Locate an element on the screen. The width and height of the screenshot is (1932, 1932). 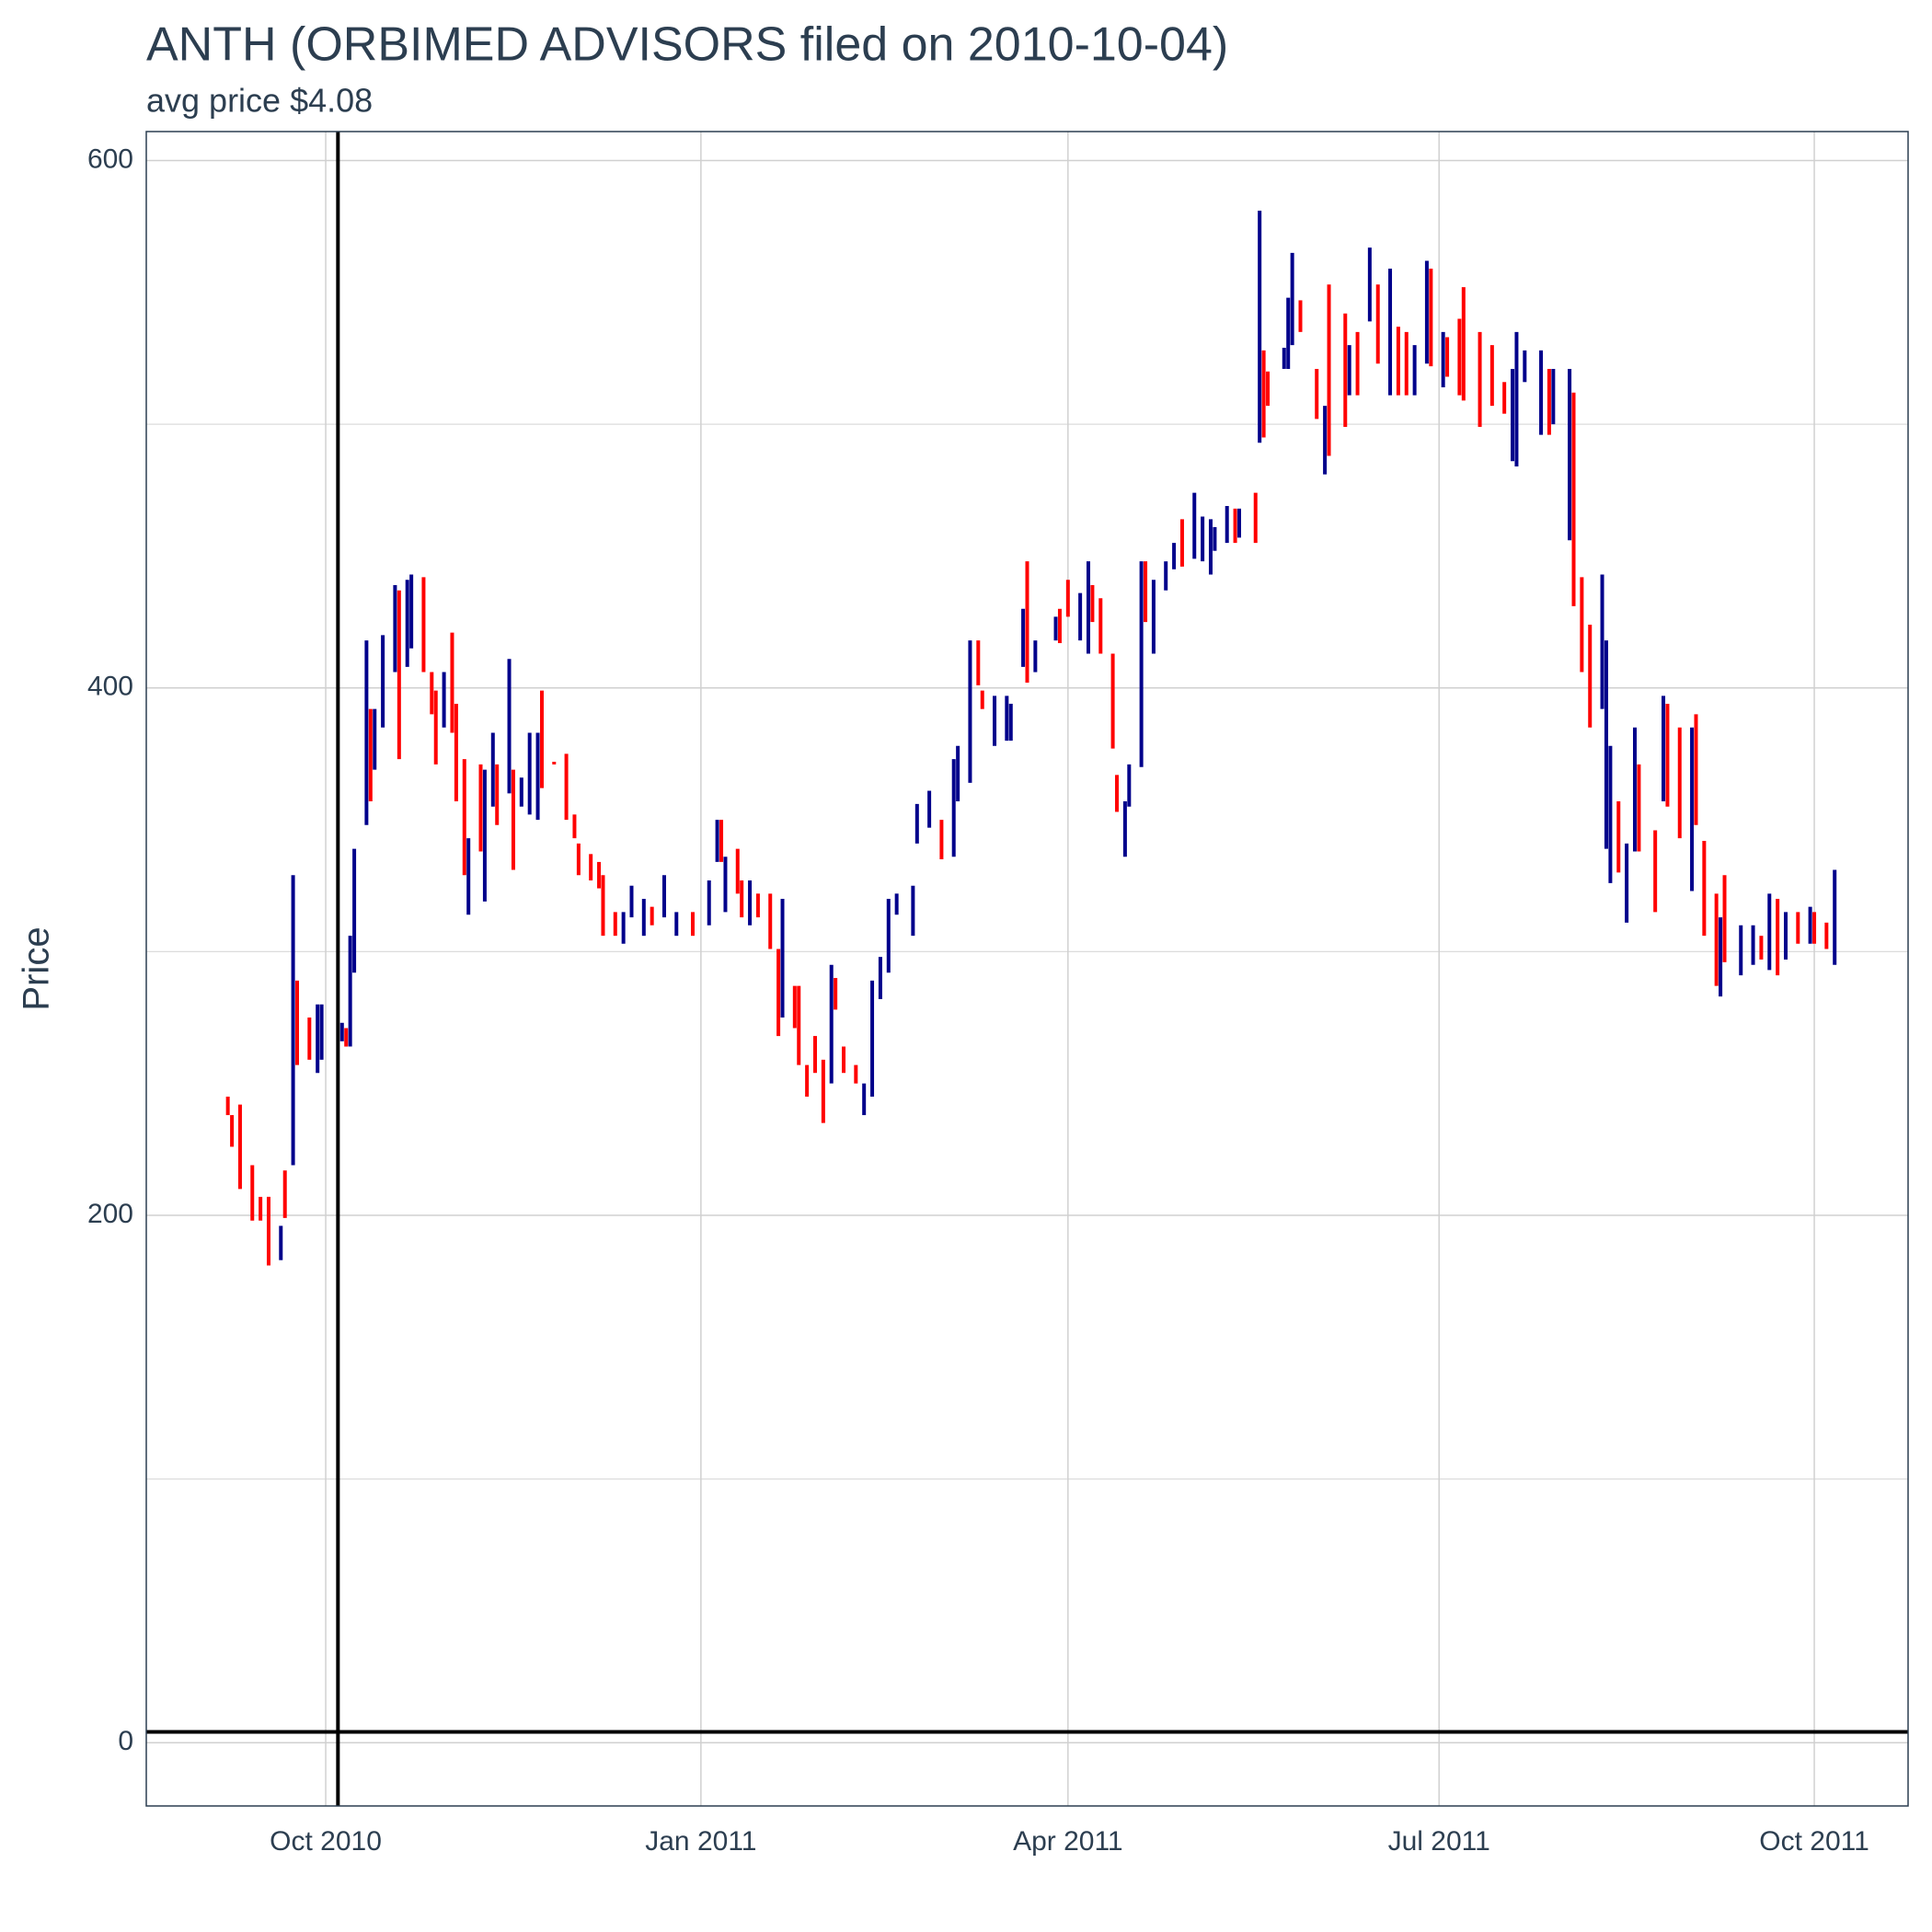
y-tick-label: 600 is located at coordinates (110, 159).